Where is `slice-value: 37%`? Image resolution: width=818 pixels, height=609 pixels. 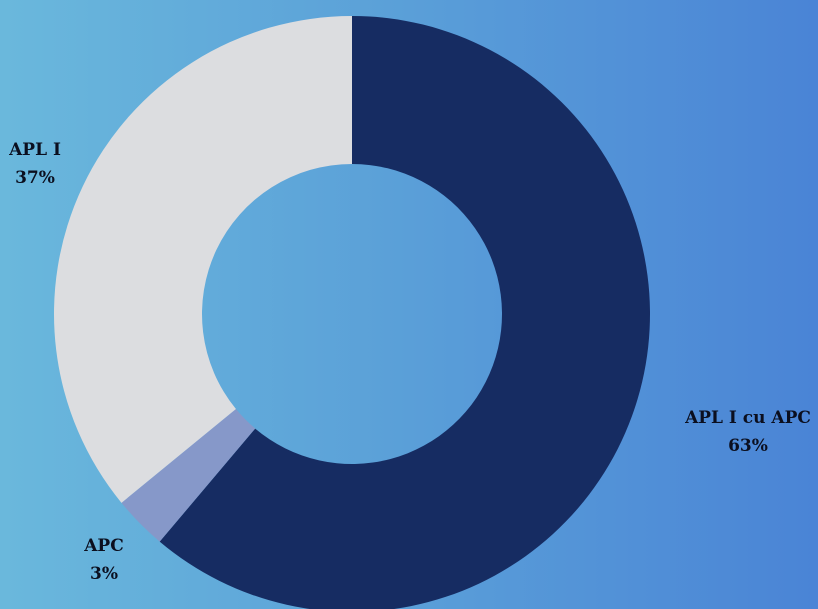 slice-value: 37% is located at coordinates (35, 178).